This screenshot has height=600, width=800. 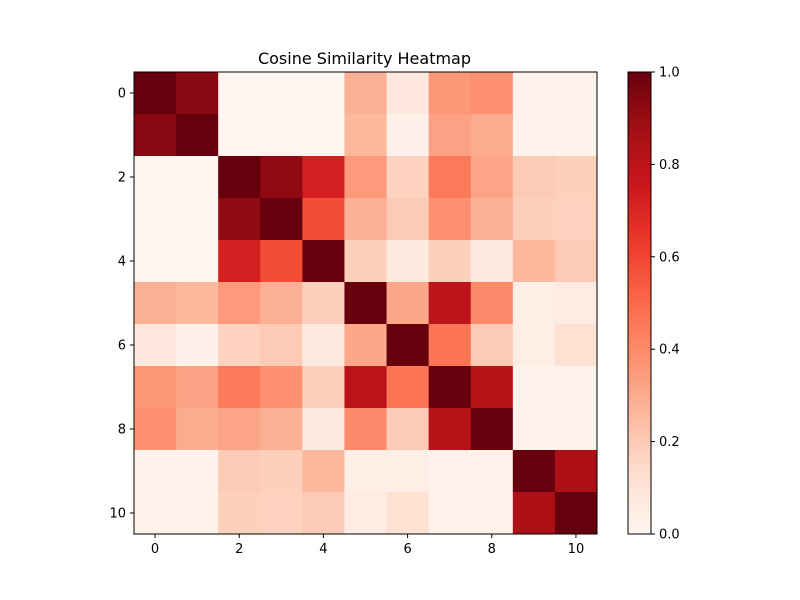 I want to click on colorbar-tick-label: 0.4, so click(x=669, y=350).